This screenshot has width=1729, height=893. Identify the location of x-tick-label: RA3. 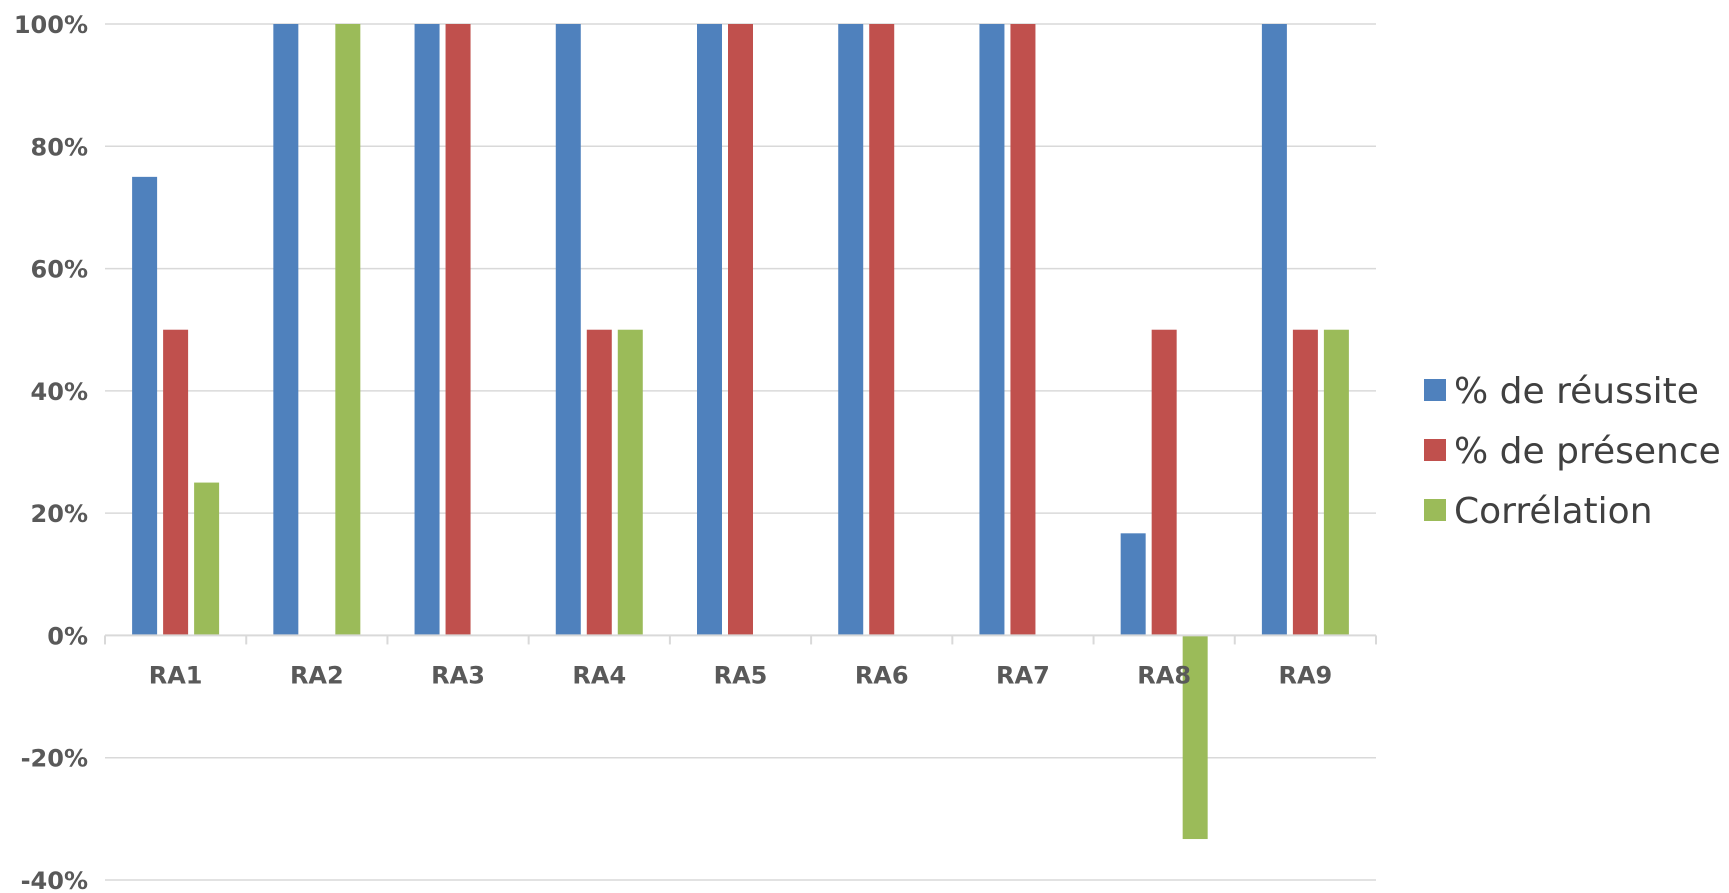
(458, 675).